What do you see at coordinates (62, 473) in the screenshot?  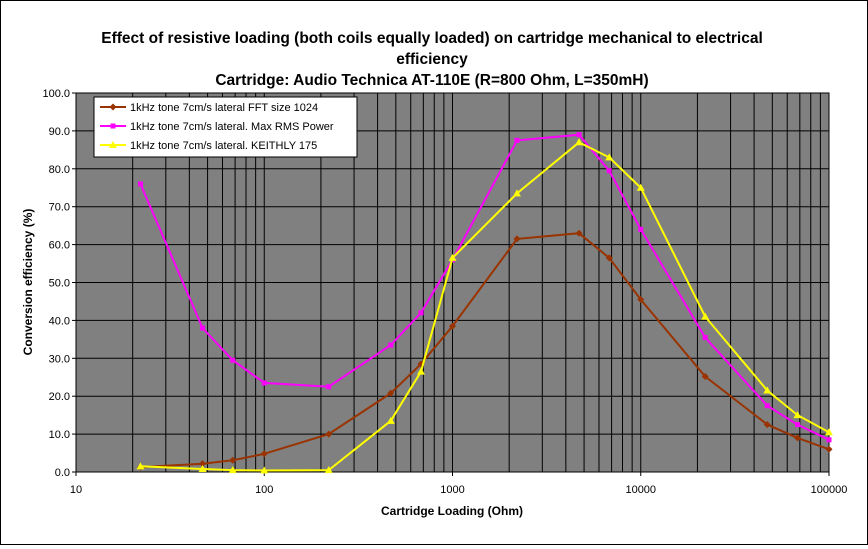 I see `y-tick-label: 0.0` at bounding box center [62, 473].